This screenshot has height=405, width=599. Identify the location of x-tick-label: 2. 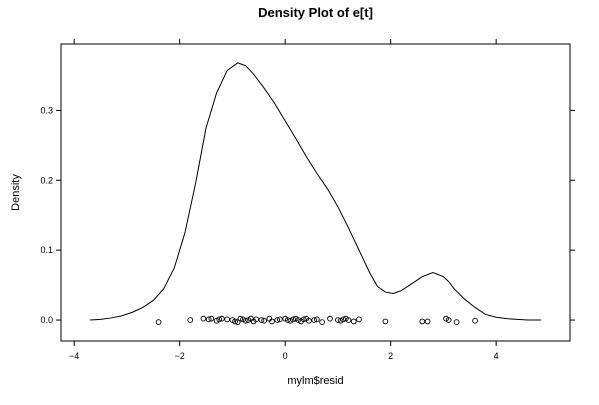
(390, 356).